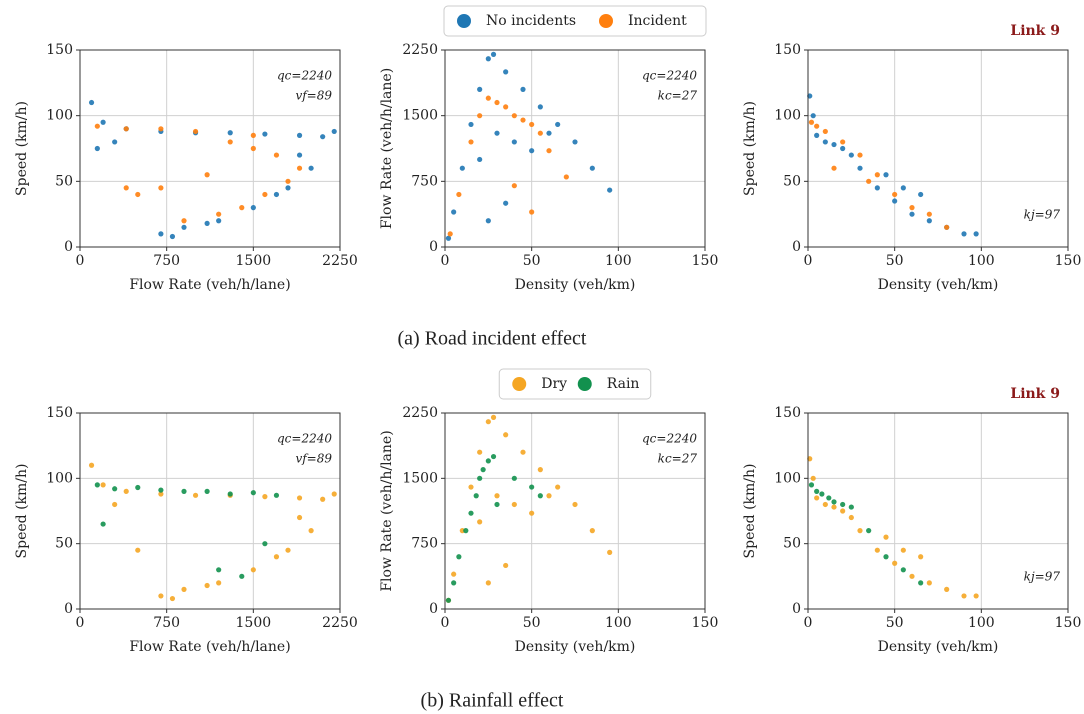 This screenshot has width=1084, height=714. I want to click on y-tick-label: 2250, so click(420, 413).